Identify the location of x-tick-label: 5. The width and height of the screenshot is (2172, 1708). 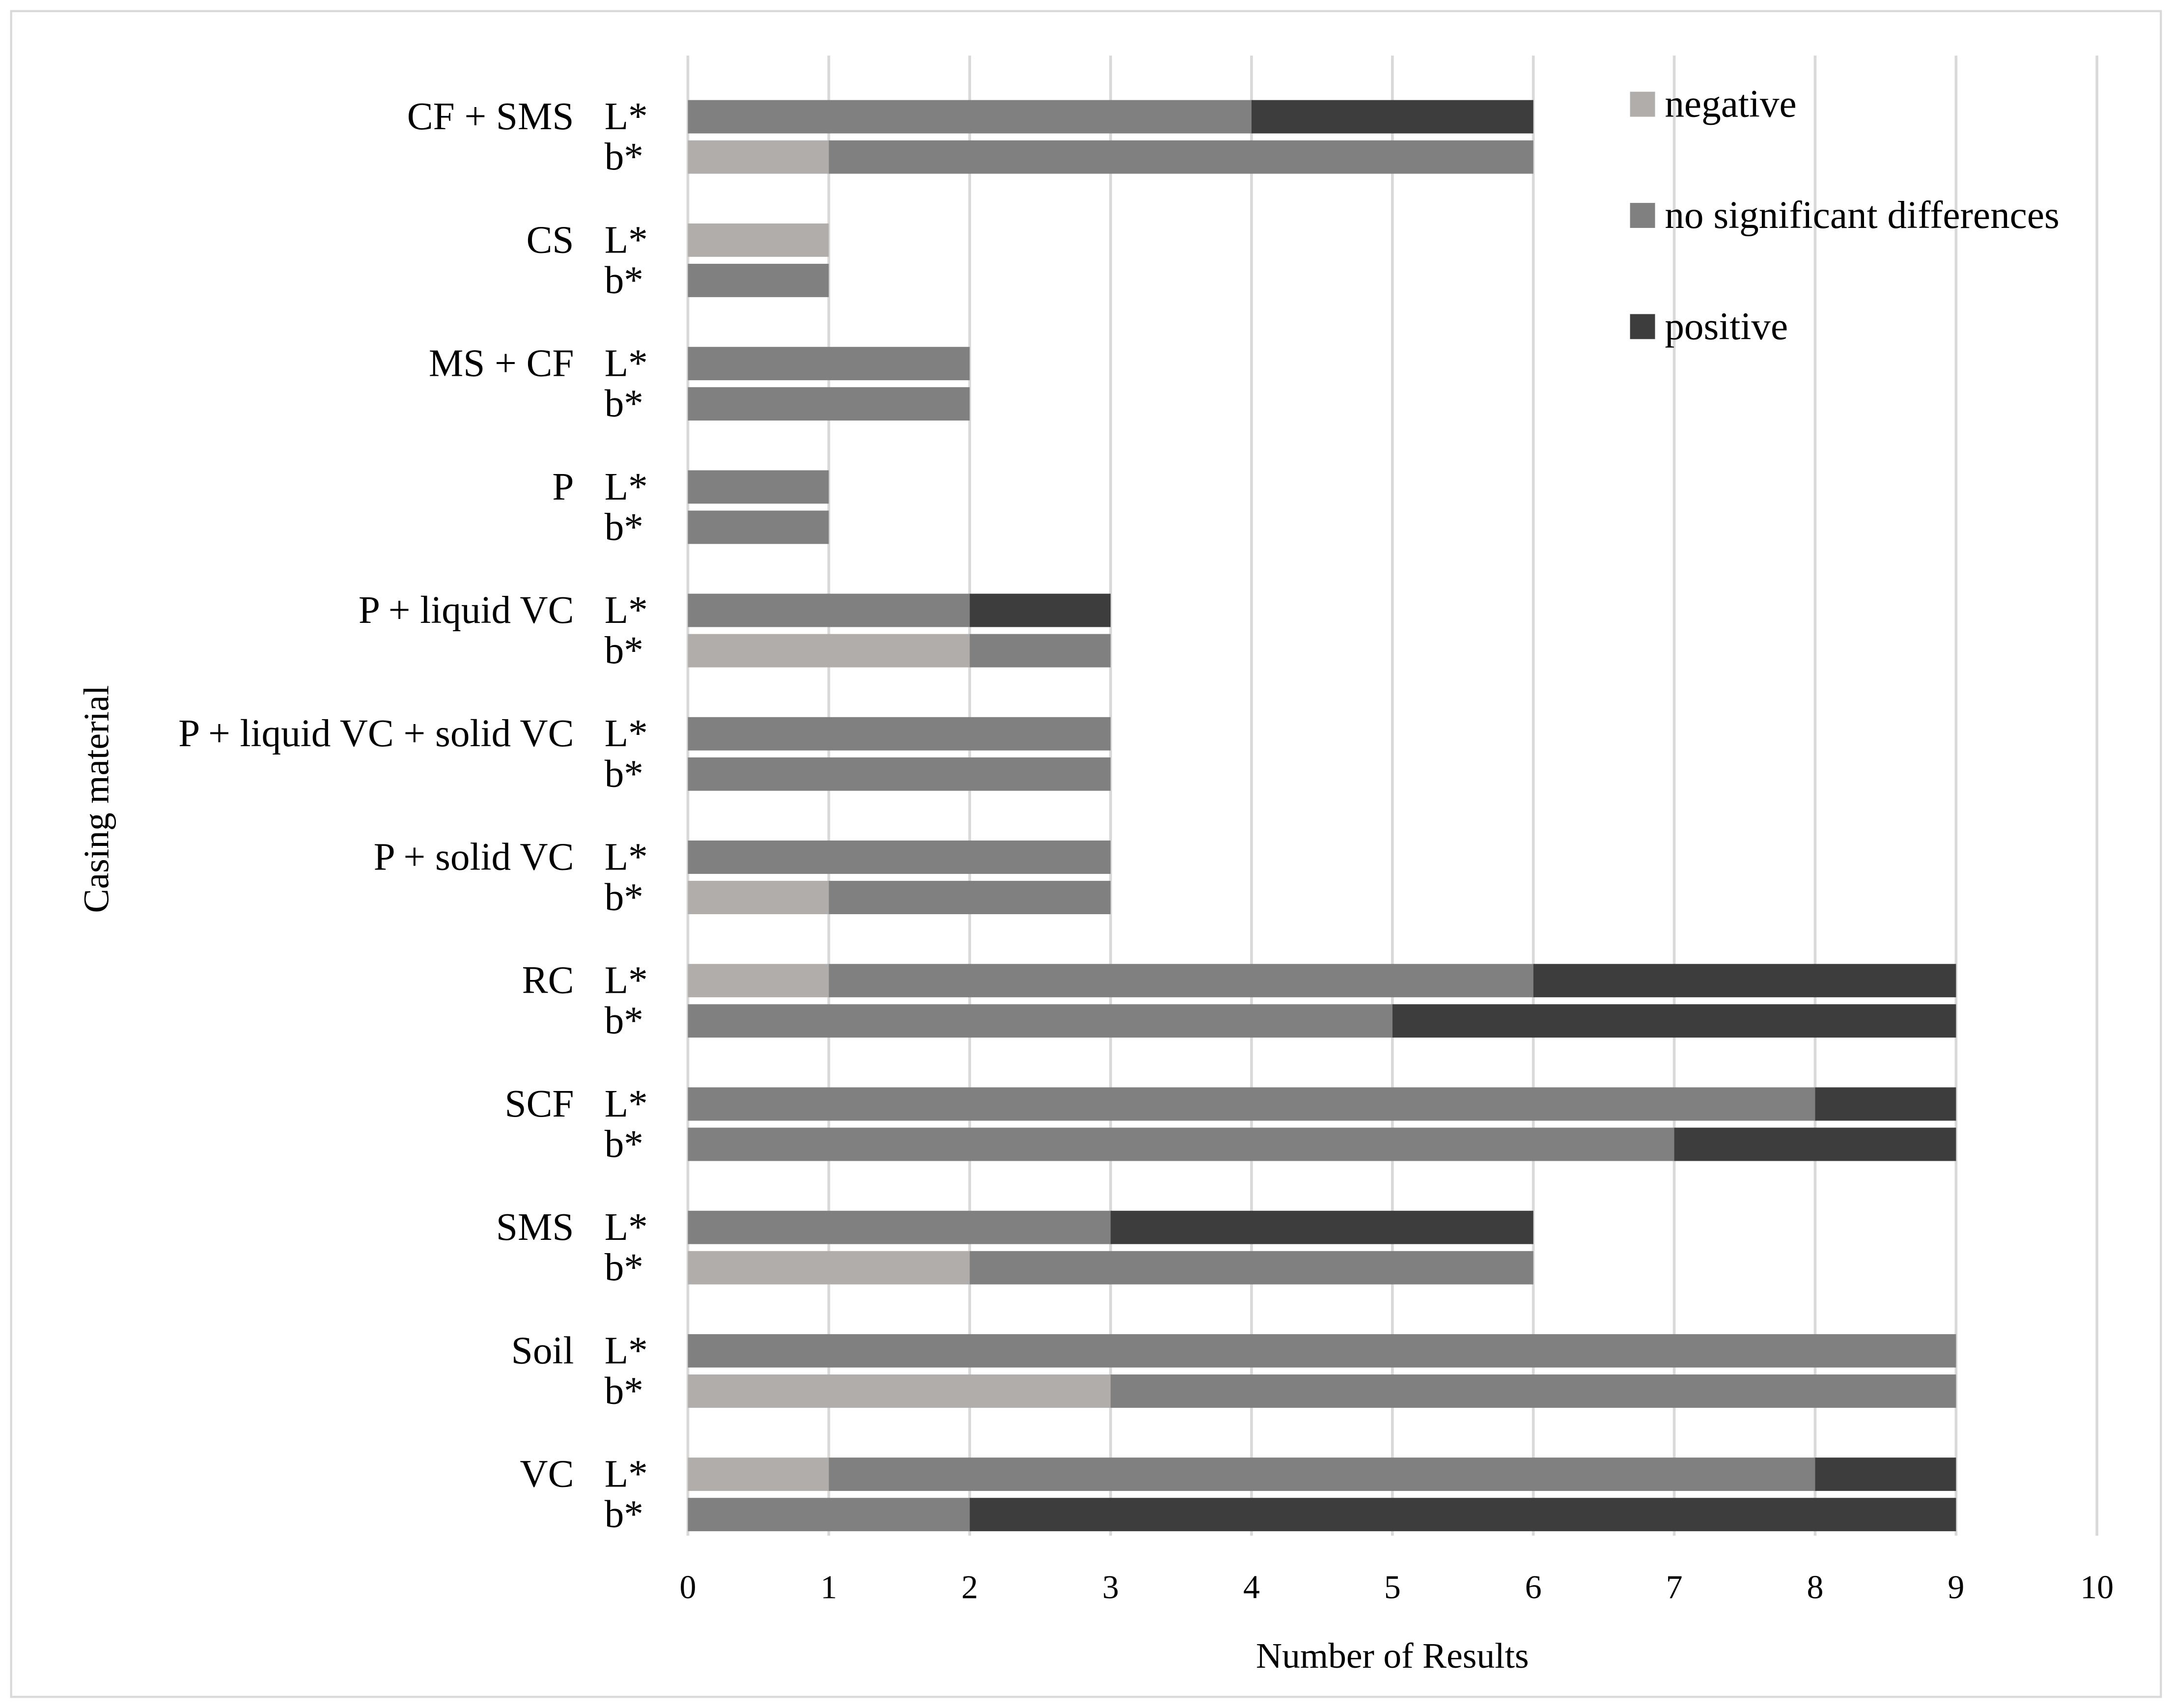
(1392, 1586).